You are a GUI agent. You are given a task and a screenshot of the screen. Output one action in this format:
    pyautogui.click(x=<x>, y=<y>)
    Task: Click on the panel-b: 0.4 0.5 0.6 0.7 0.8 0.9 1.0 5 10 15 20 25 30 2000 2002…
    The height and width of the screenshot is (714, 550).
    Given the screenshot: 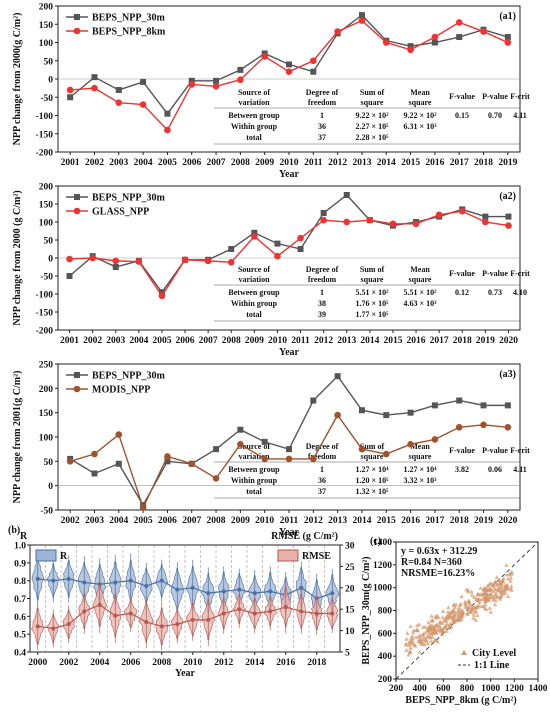 What is the action you would take?
    pyautogui.click(x=181, y=602)
    